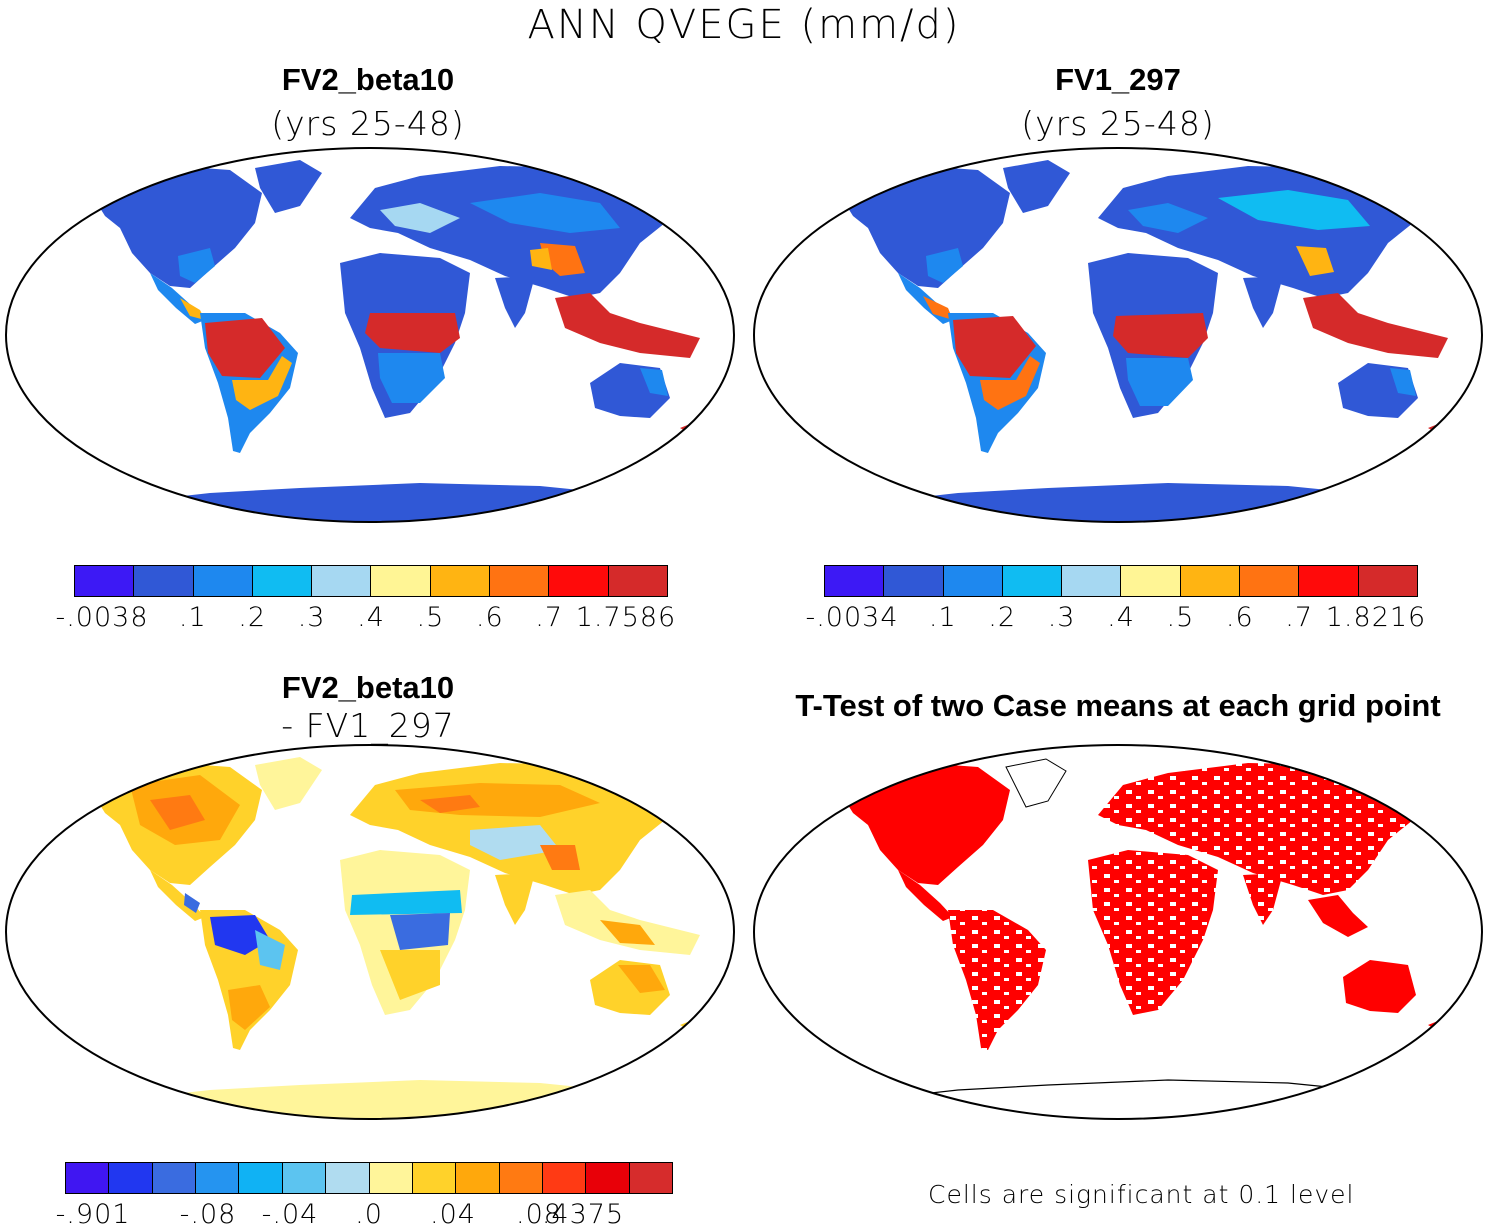 The image size is (1488, 1230). What do you see at coordinates (370, 335) in the screenshot?
I see `map-fv2` at bounding box center [370, 335].